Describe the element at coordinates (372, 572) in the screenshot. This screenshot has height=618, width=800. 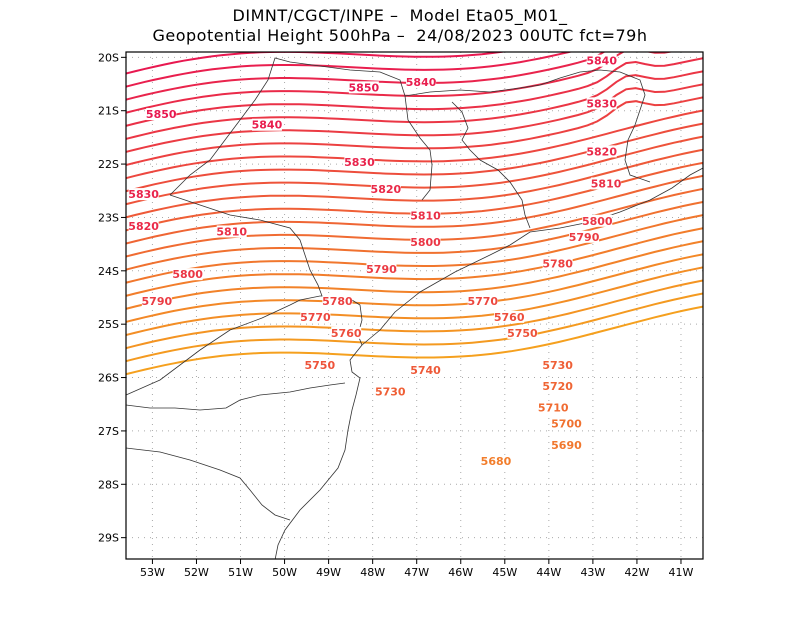
I see `x-tick-label: 48W` at that location.